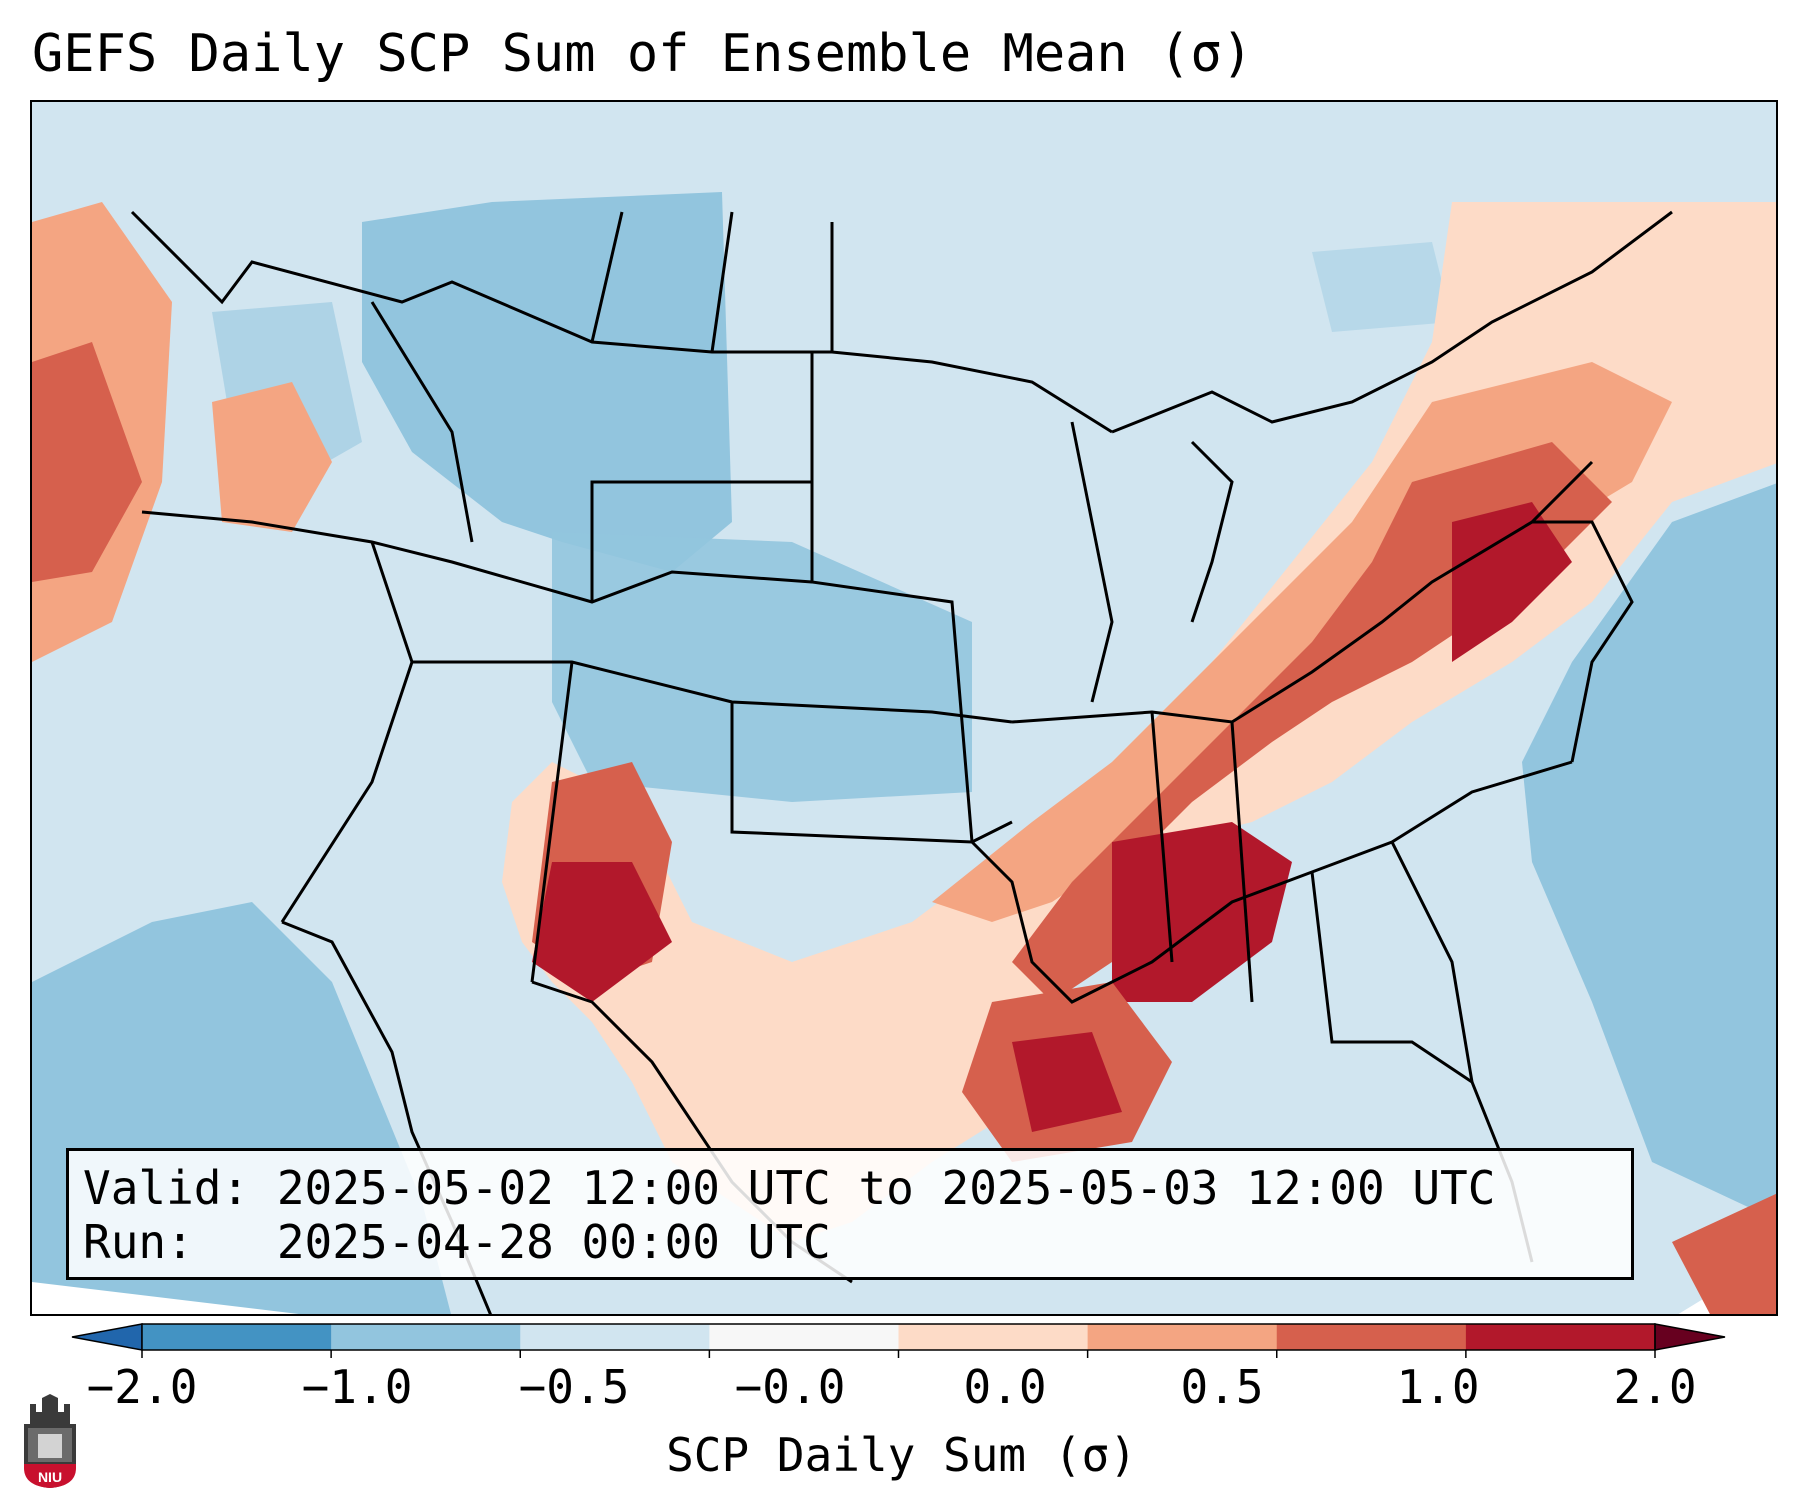 The width and height of the screenshot is (1803, 1506). Describe the element at coordinates (457, 1242) in the screenshot. I see `run-time-line: Run: 2025-04-28 00:00 UTC` at that location.